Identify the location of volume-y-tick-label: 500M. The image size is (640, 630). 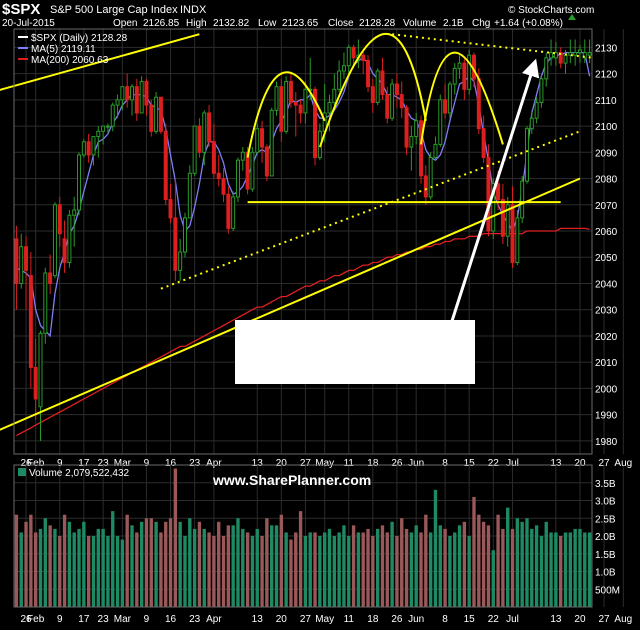
(607, 590).